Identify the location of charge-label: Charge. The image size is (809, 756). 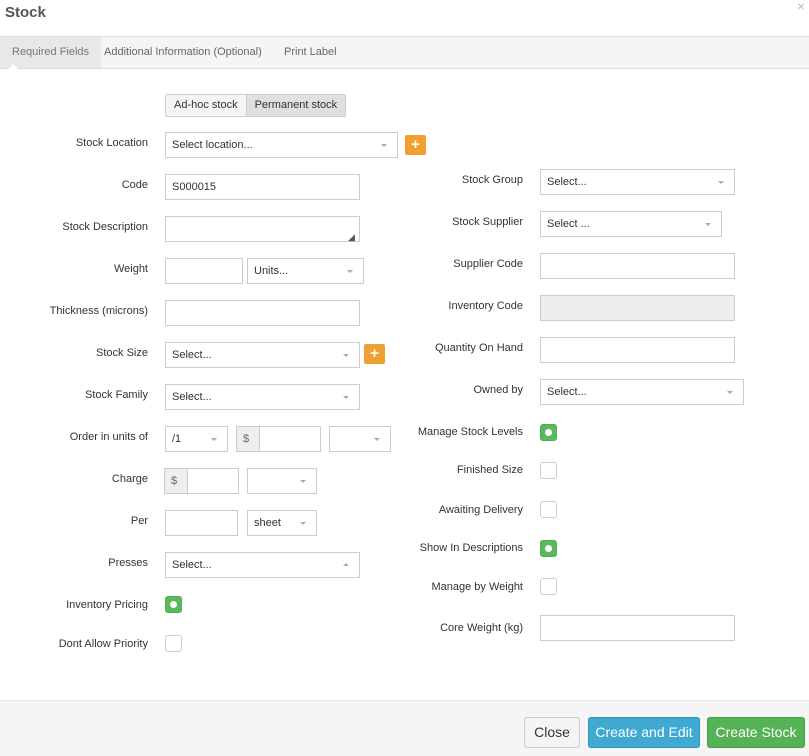
(129, 479).